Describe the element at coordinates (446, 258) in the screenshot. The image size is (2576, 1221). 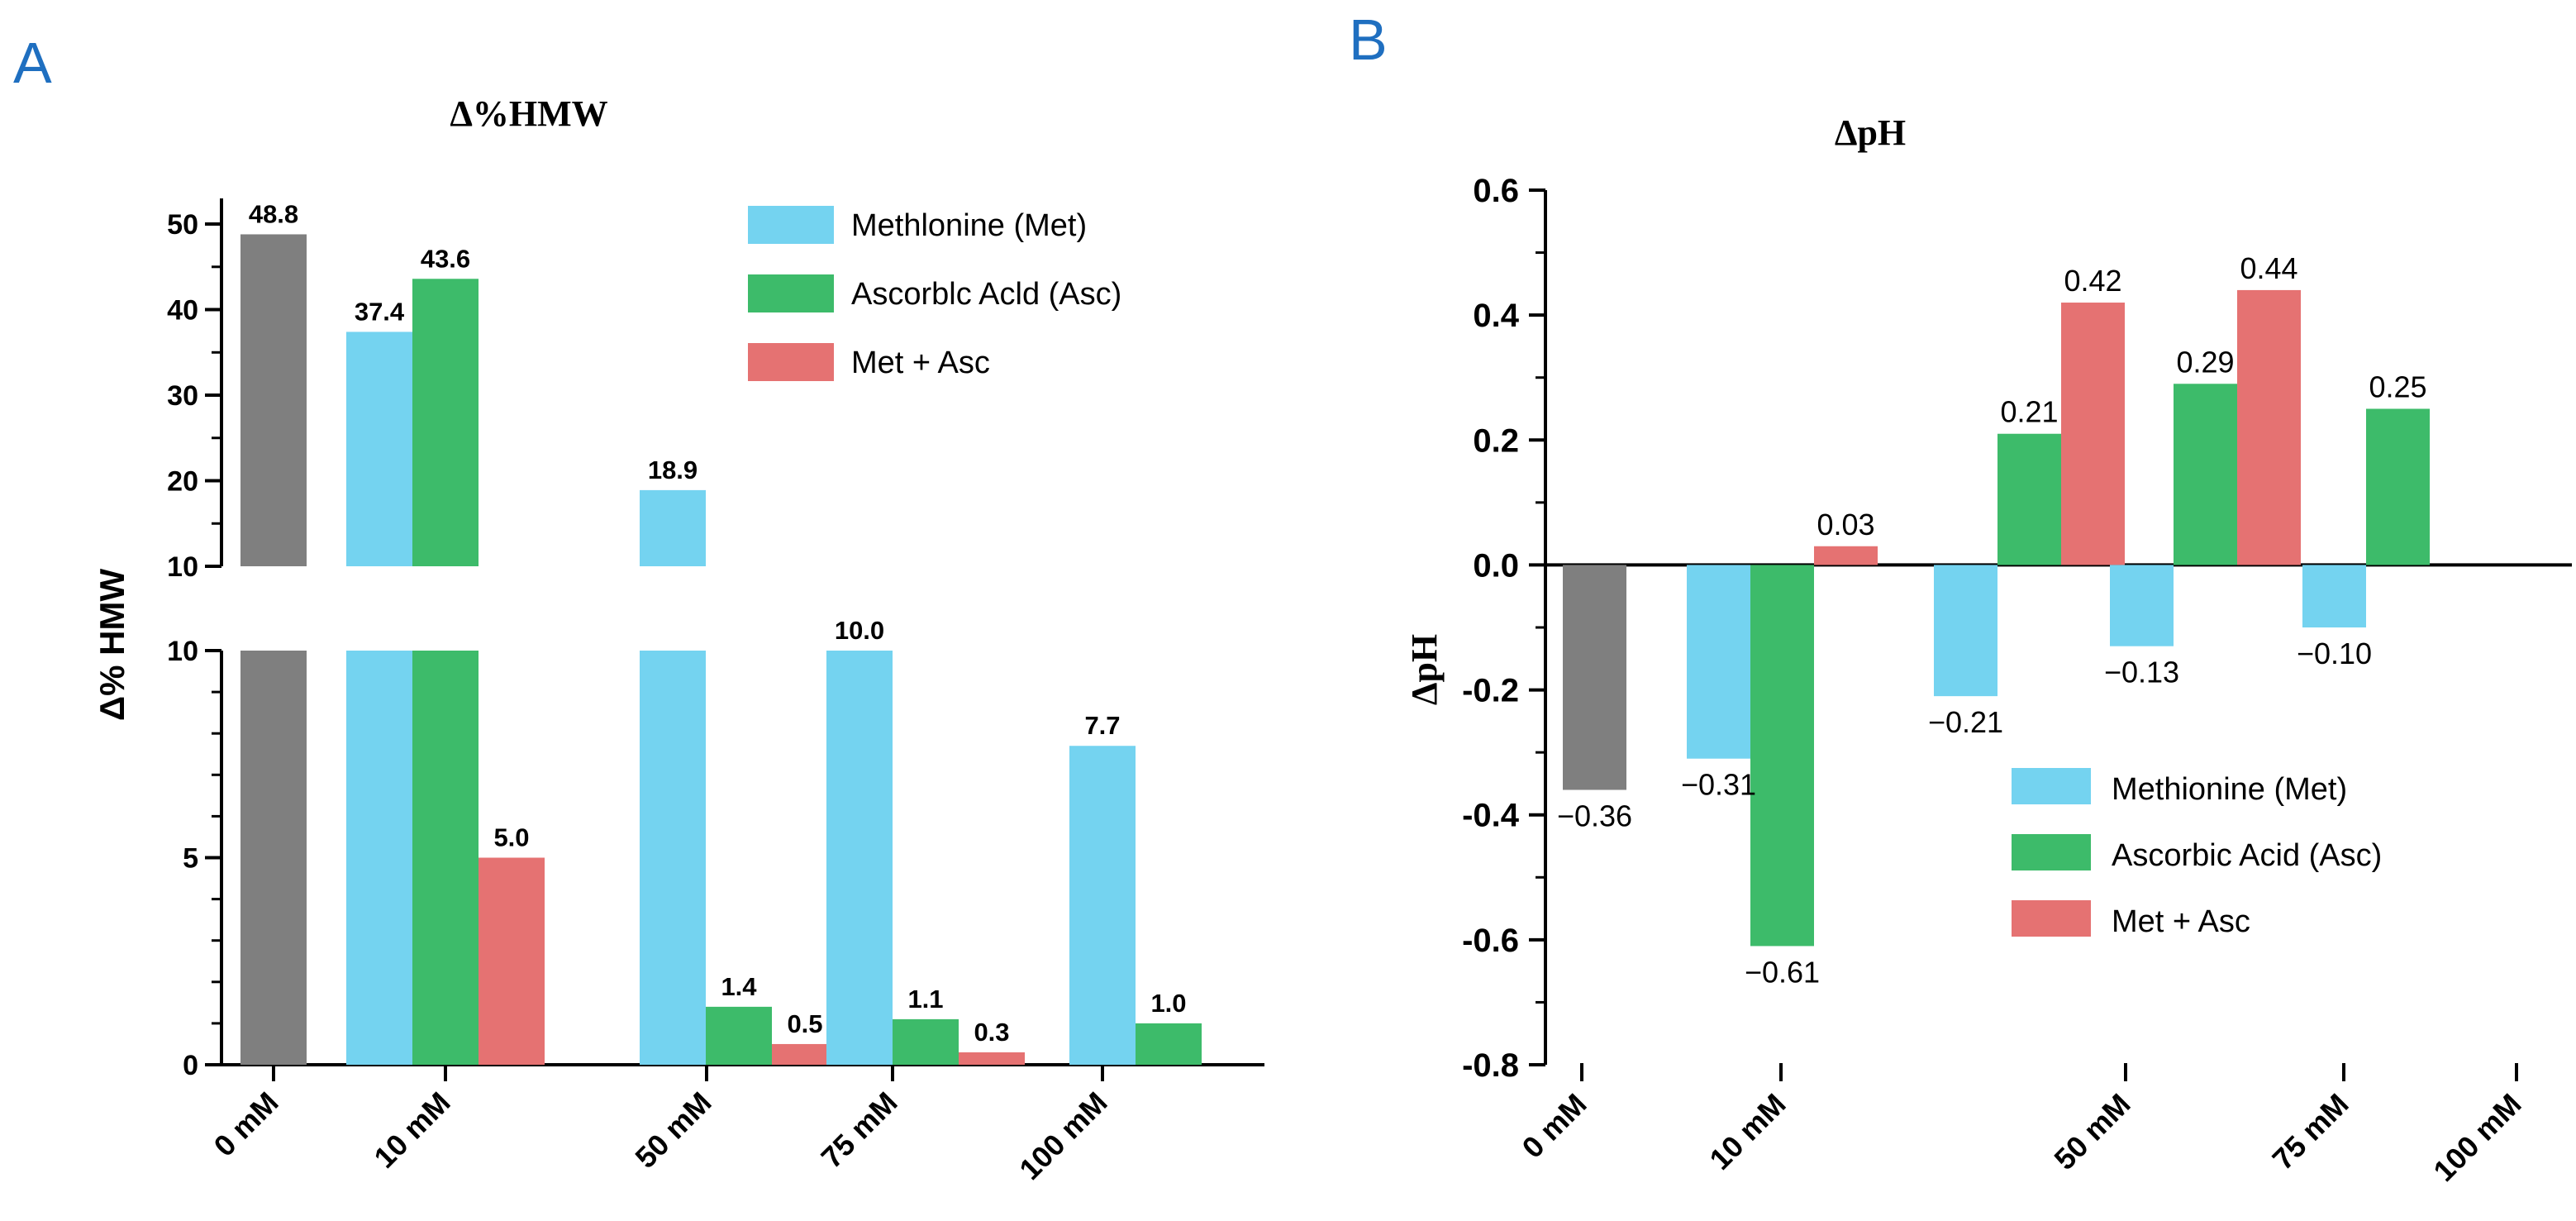
I see `panel-a-label-asc: 43.6` at that location.